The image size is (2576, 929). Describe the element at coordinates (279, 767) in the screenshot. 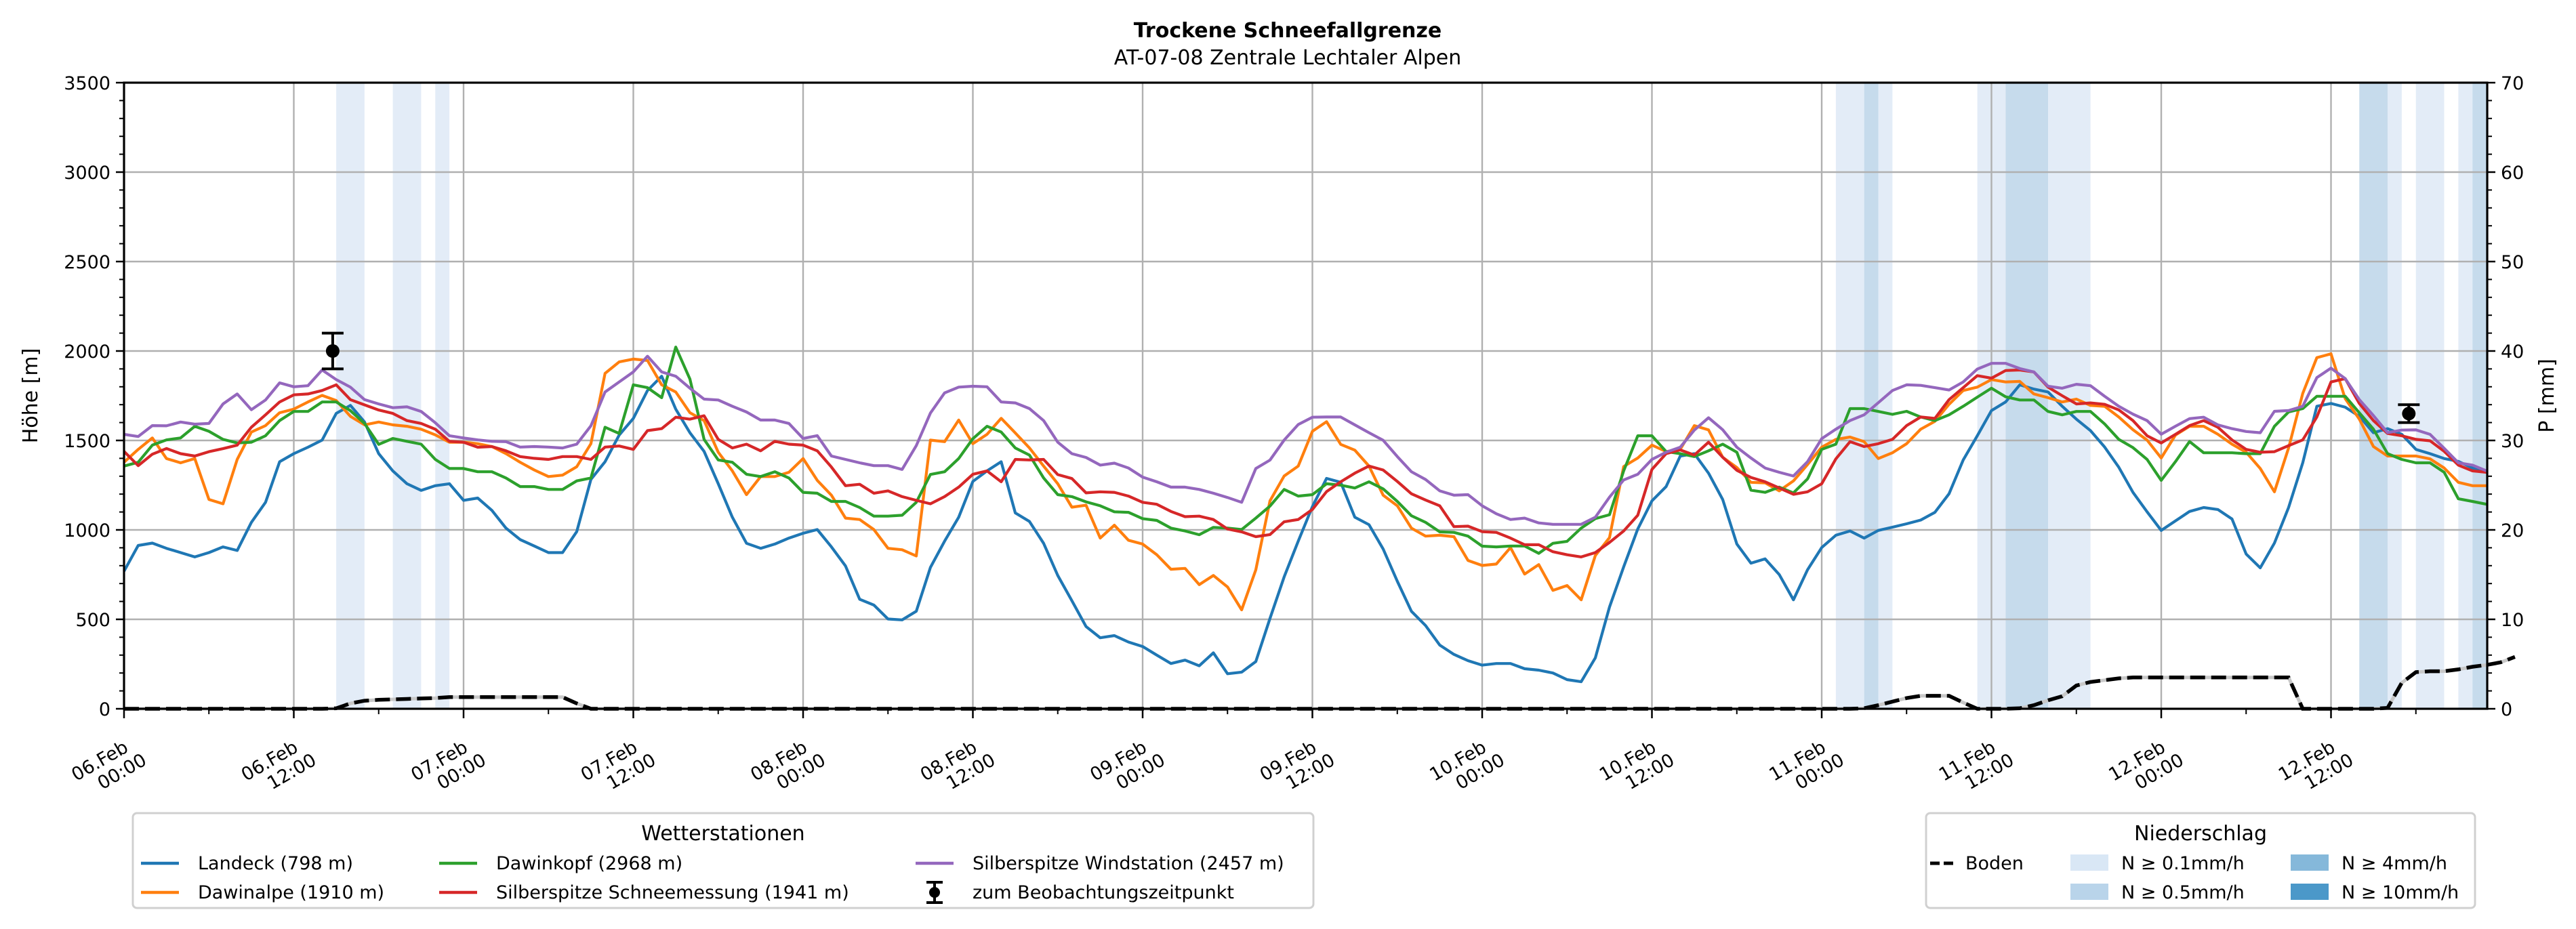

I see `x-tick-label: 06.Feb12:00` at that location.